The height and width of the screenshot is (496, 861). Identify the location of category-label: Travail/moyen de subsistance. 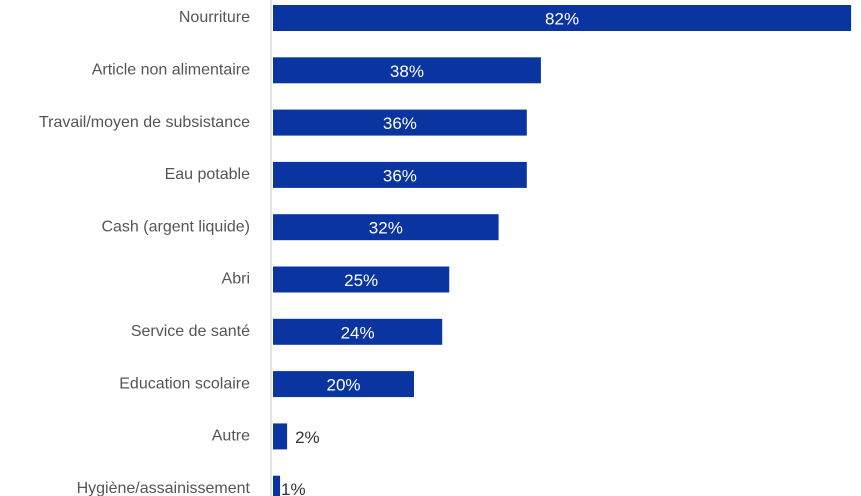
(144, 122).